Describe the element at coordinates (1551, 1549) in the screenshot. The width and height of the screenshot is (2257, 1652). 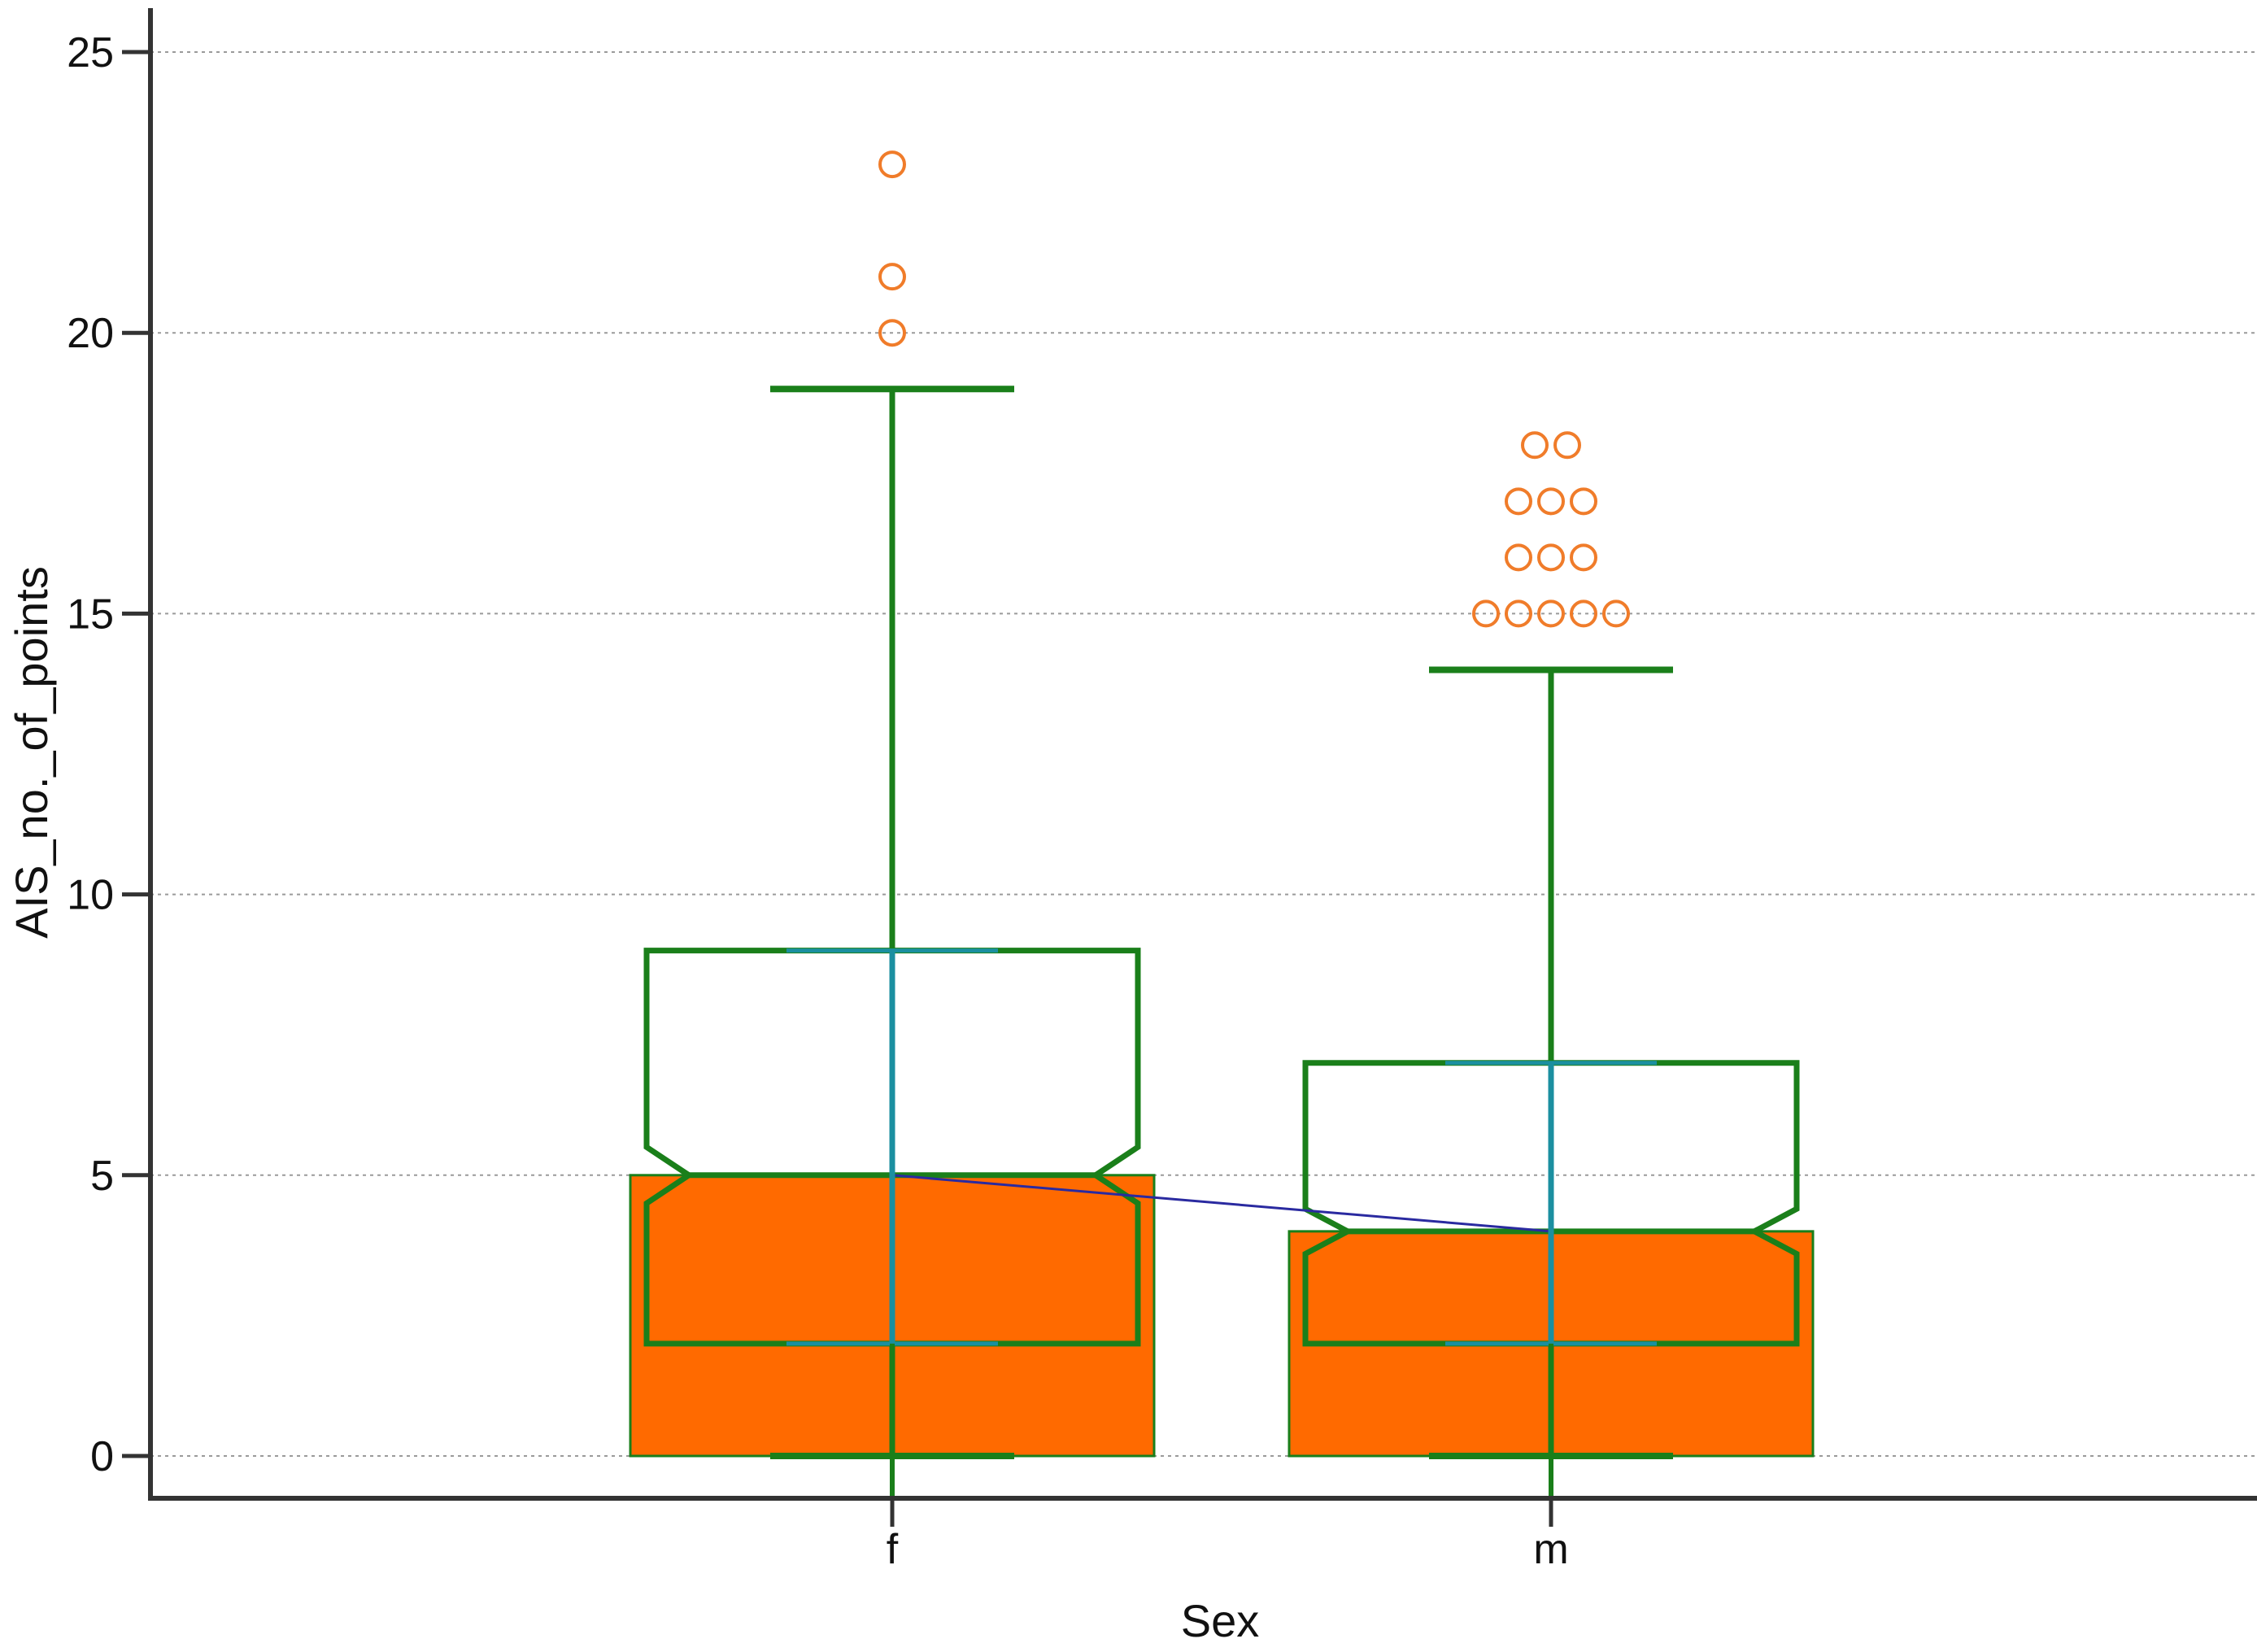
I see `x-tick-label-m: m` at that location.